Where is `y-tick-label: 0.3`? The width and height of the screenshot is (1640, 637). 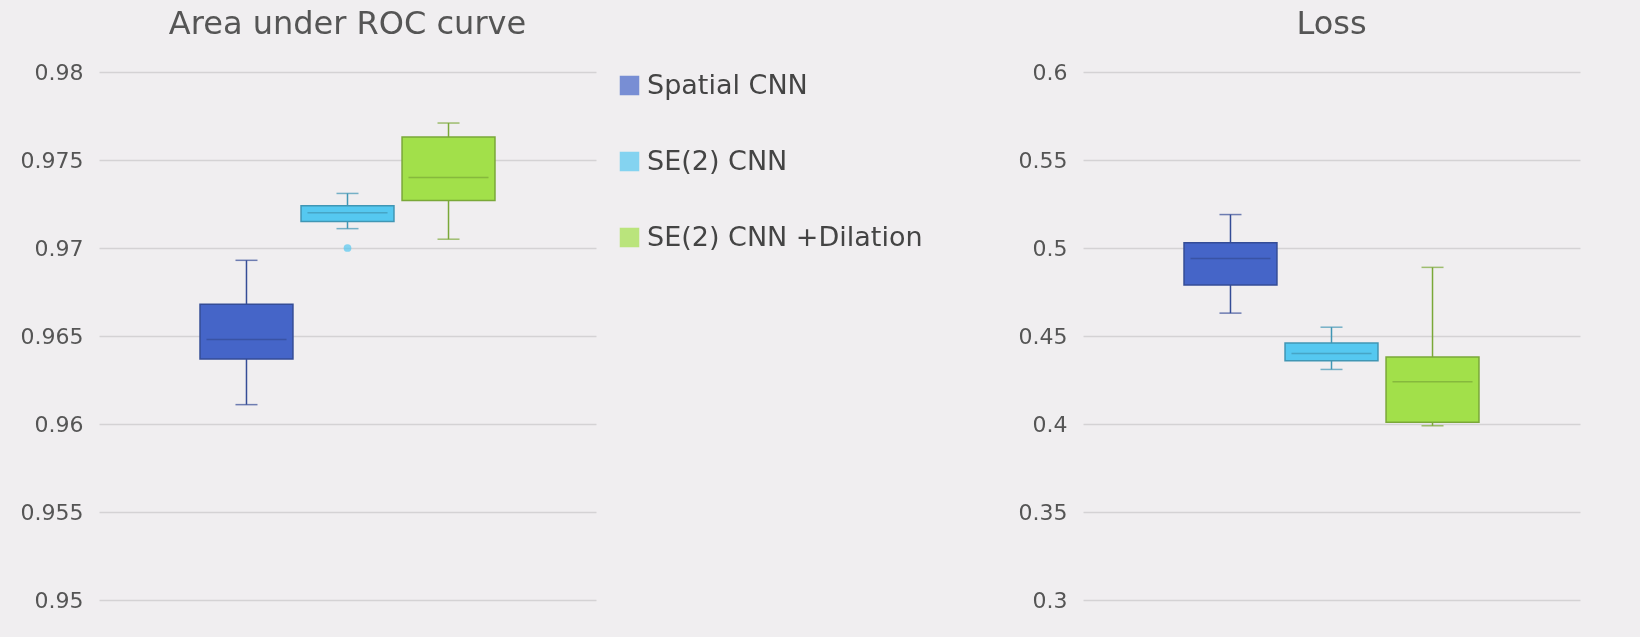 y-tick-label: 0.3 is located at coordinates (1050, 600).